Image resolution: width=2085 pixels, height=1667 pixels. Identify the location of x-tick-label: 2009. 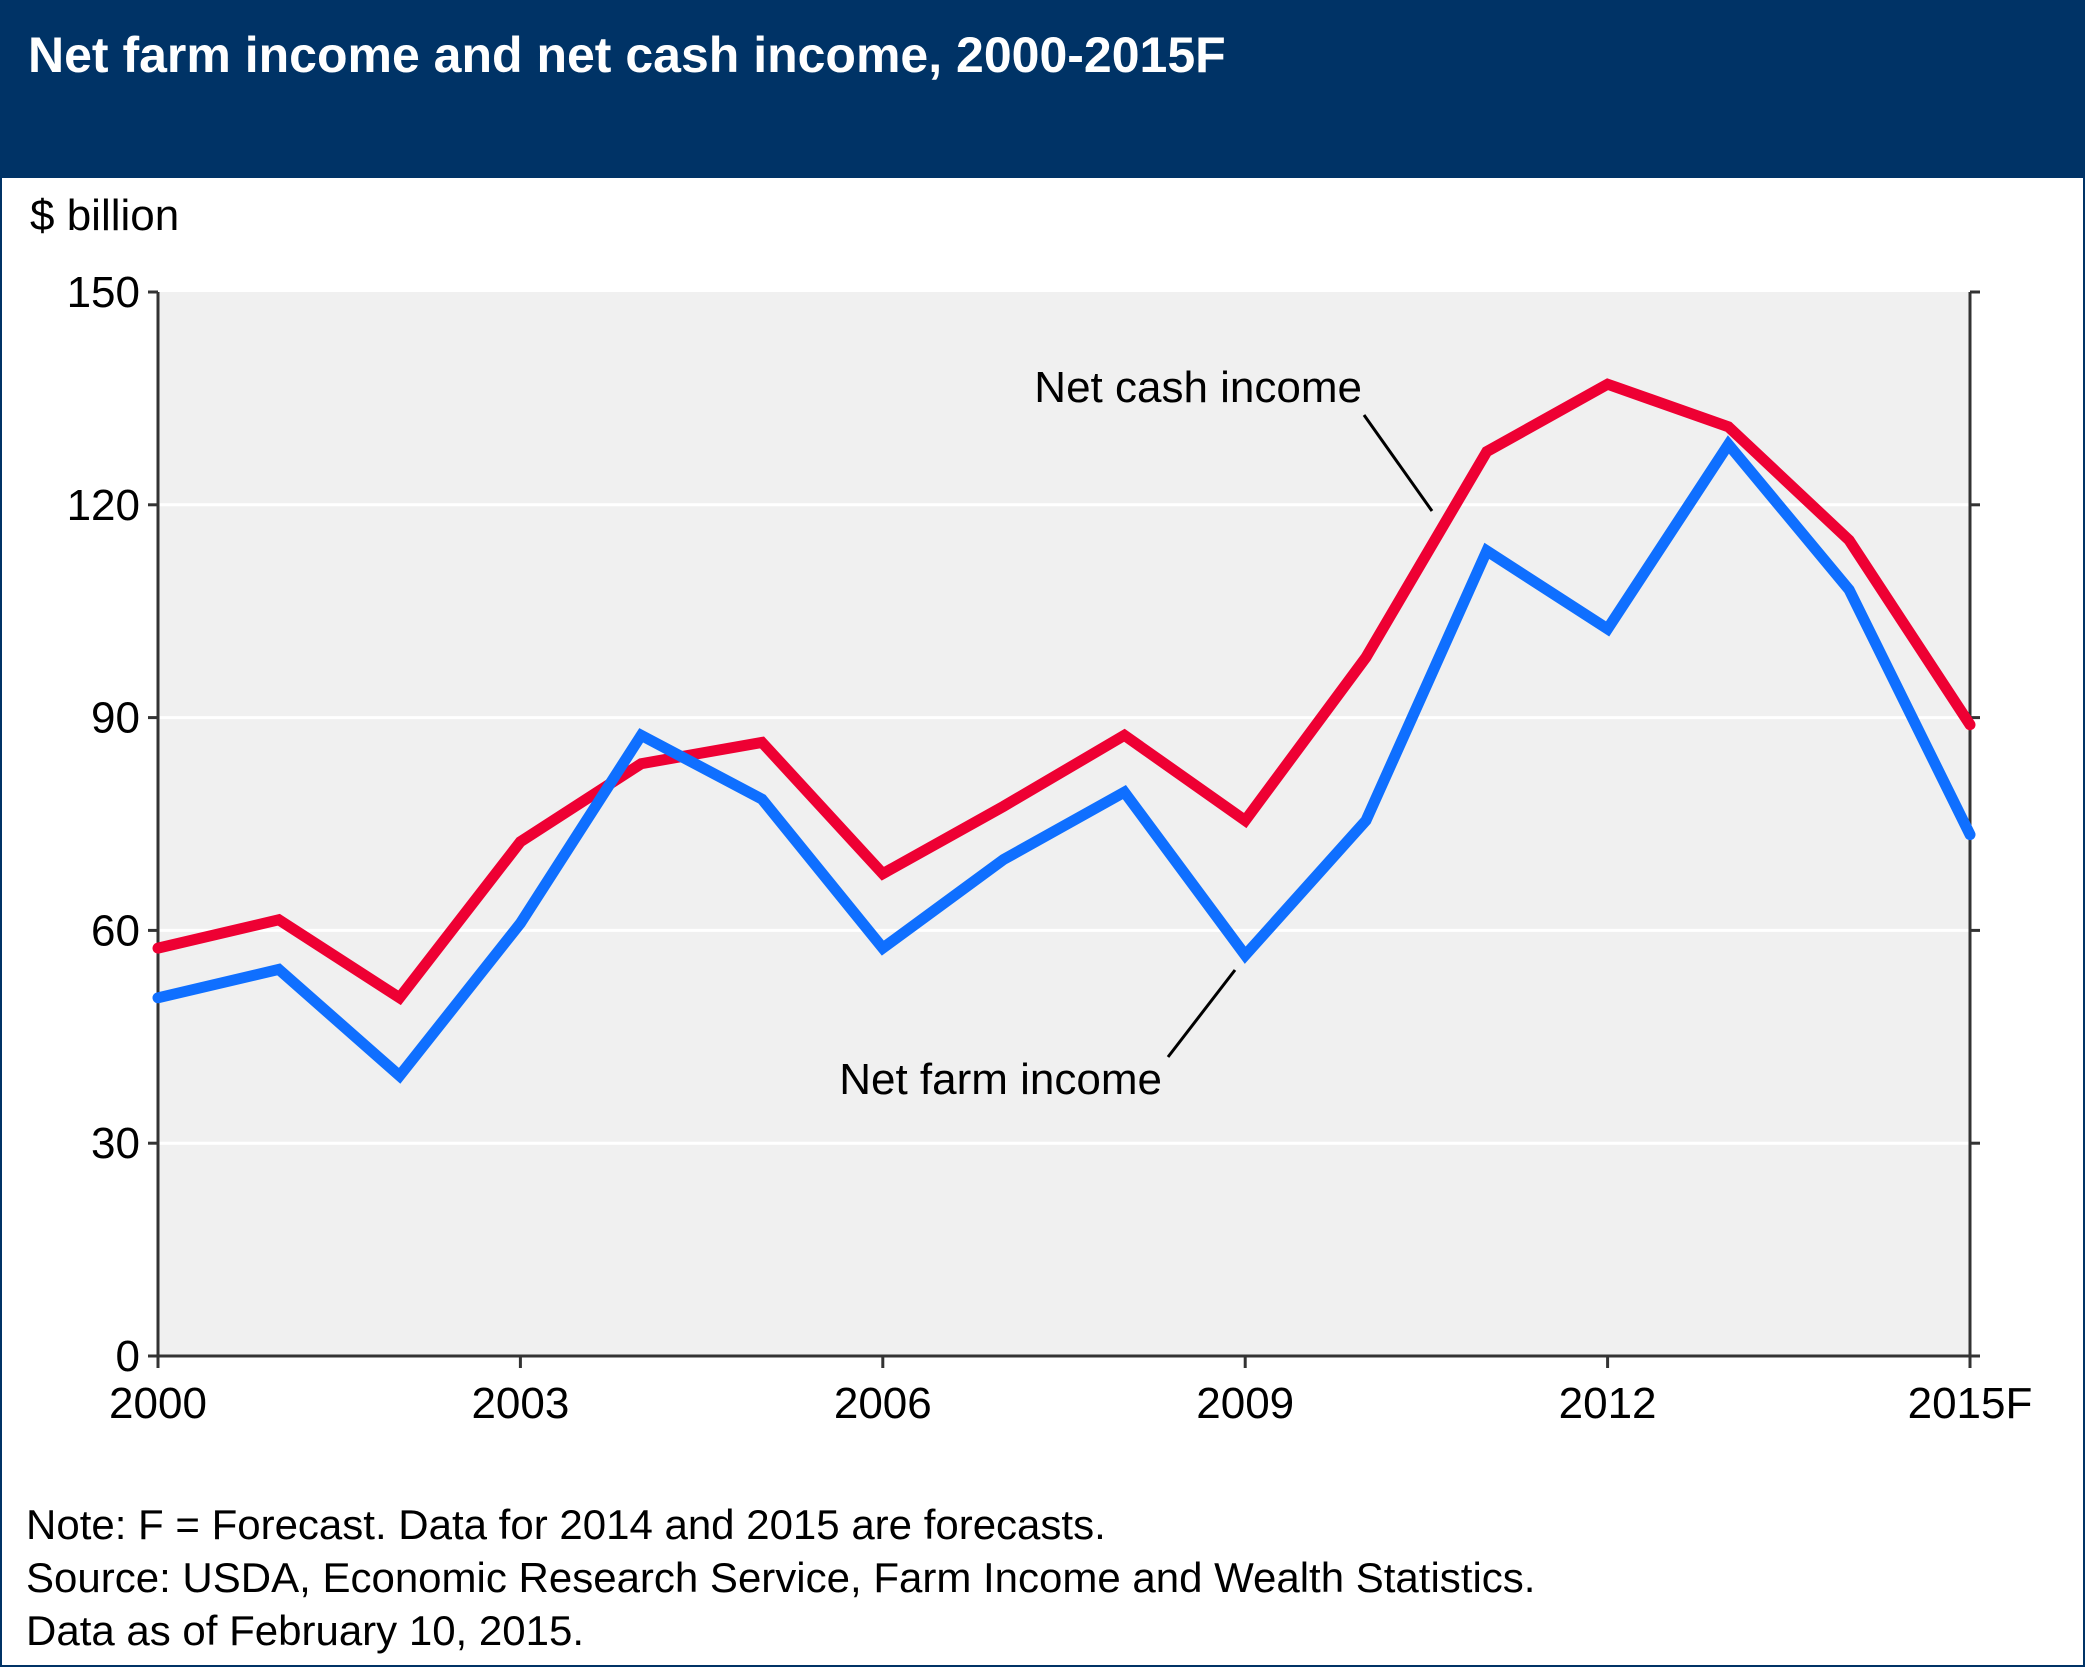
(1245, 1403).